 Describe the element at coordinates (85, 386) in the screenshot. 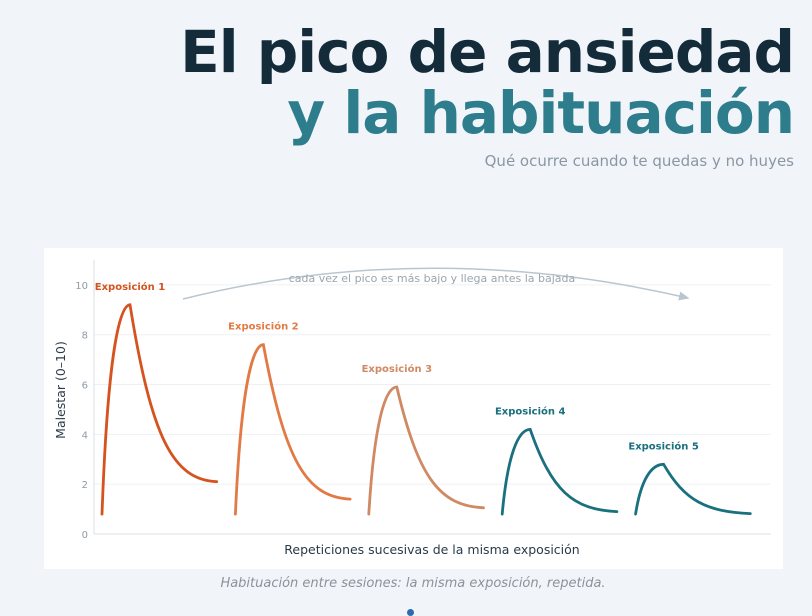

I see `y-tick-label: 6` at that location.